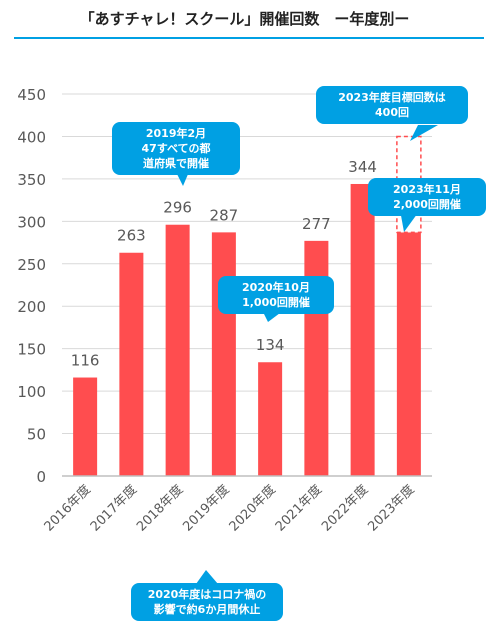 This screenshot has width=489, height=626. I want to click on y-tick-label: 250, so click(31, 265).